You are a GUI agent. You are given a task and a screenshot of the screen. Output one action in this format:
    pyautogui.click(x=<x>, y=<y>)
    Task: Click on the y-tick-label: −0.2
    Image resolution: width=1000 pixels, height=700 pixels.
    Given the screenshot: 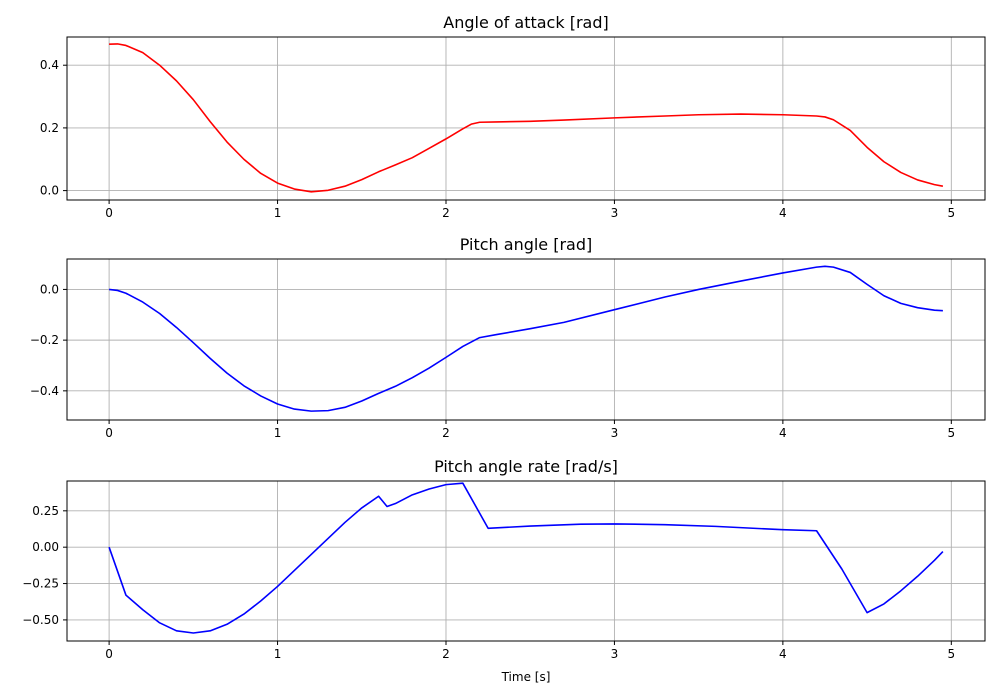 What is the action you would take?
    pyautogui.click(x=44, y=340)
    